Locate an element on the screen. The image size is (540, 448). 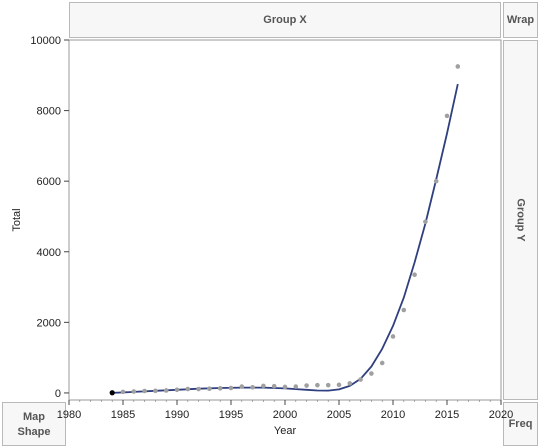
x-tick-label: 2010 is located at coordinates (393, 415).